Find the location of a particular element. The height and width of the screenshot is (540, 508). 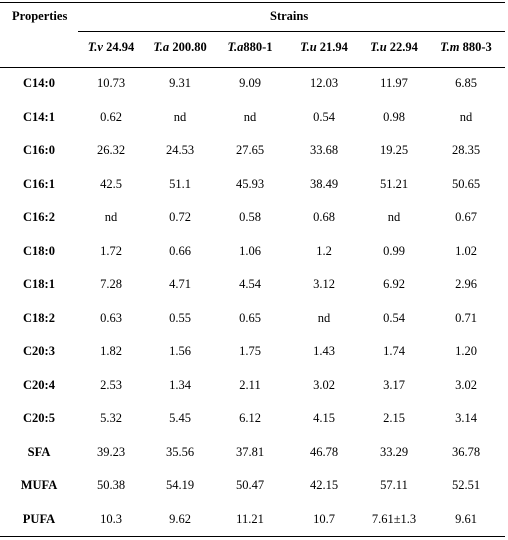

table-cell: 50.65 is located at coordinates (466, 183).